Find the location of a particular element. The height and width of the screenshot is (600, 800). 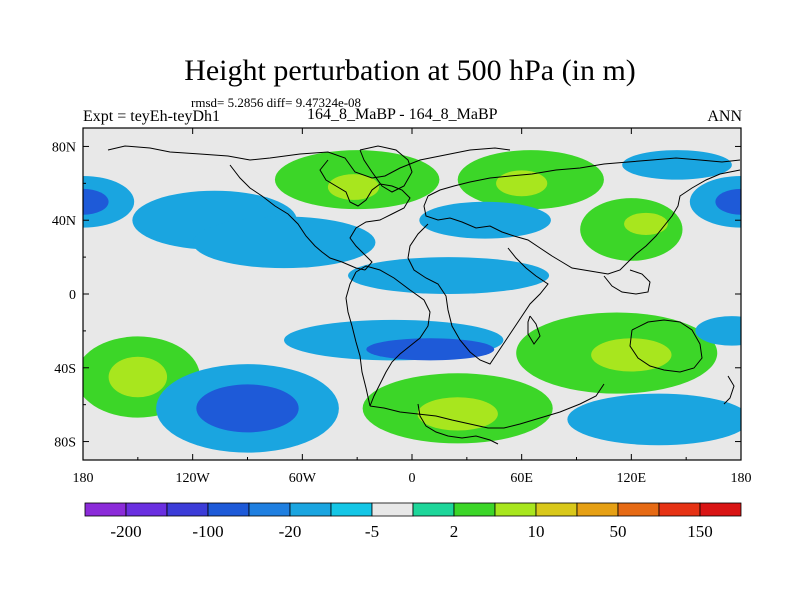

coastline-asia-east is located at coordinates (668, 222).